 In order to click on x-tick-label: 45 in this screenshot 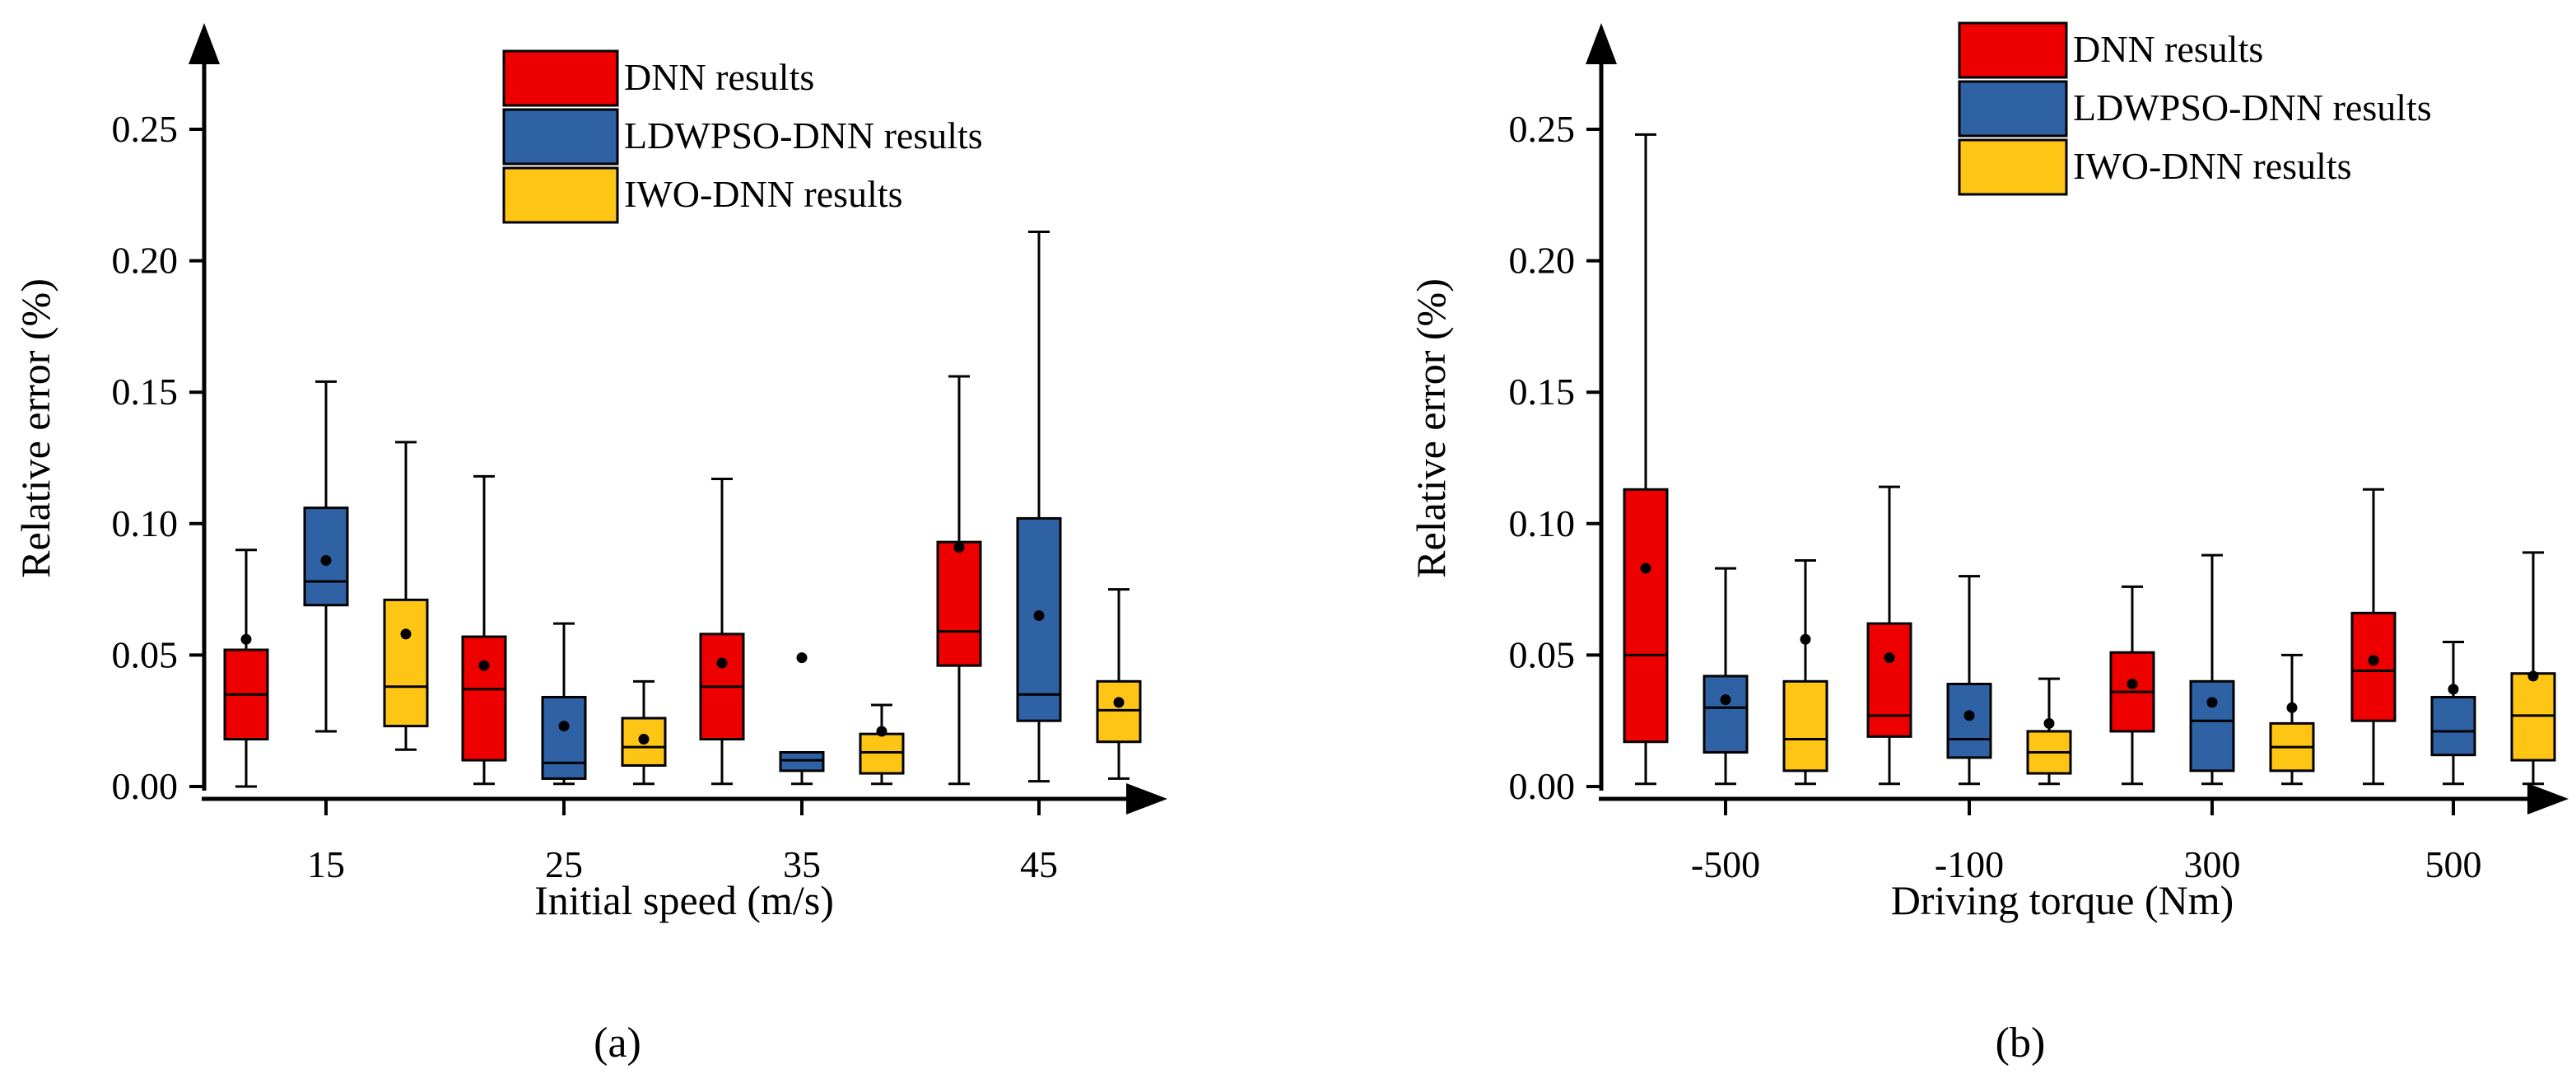, I will do `click(1039, 864)`.